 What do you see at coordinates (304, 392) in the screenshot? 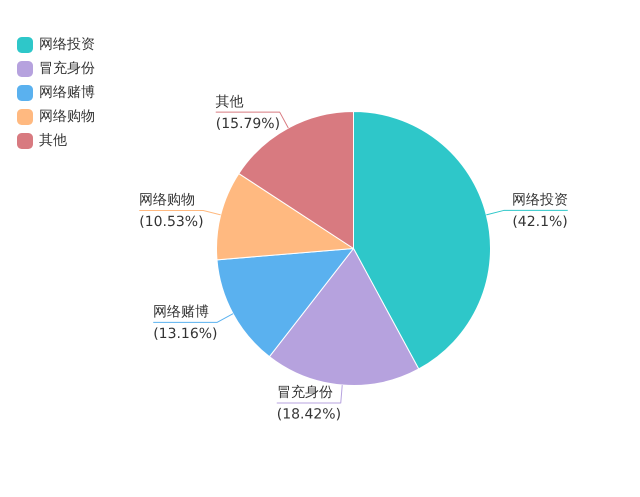
I see `slice-label: 冒充身份` at bounding box center [304, 392].